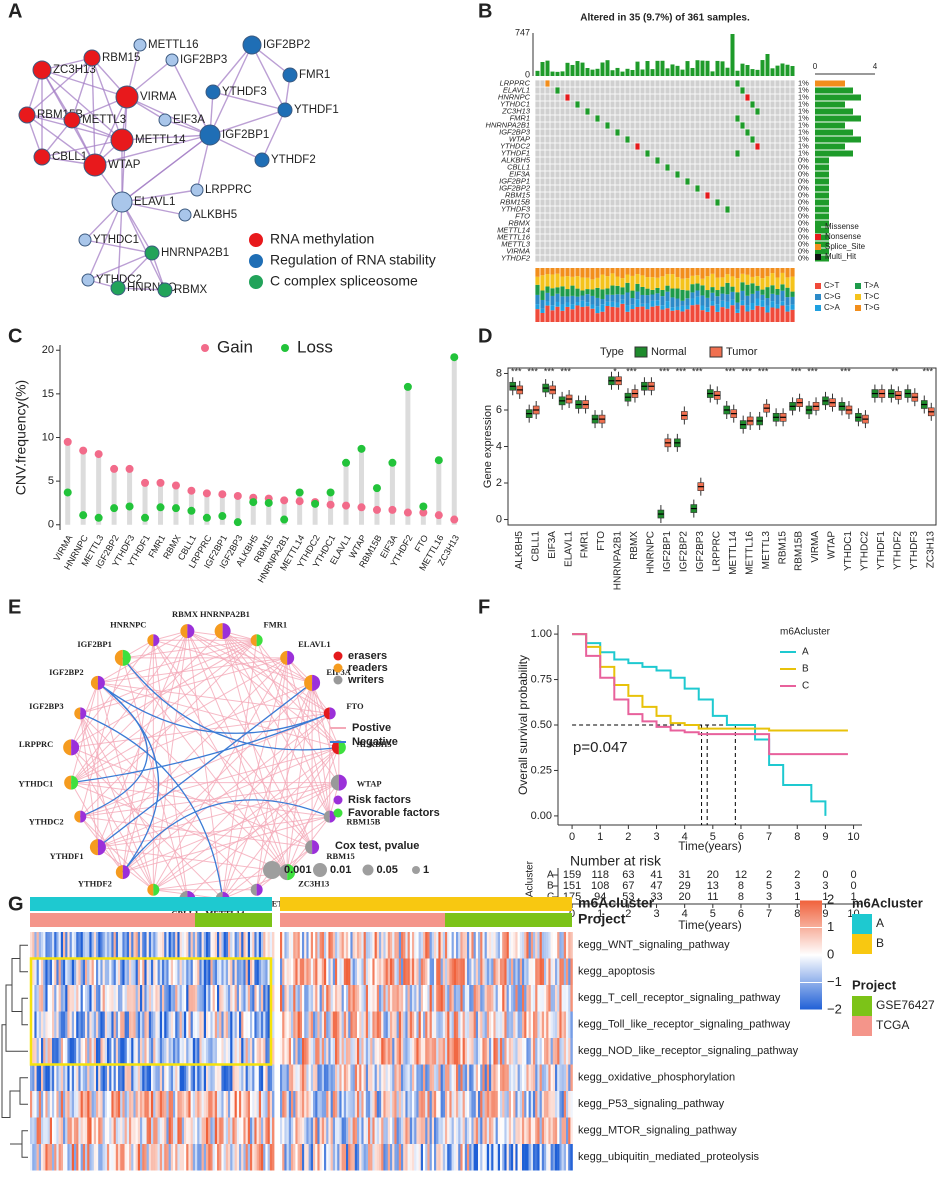 The image size is (941, 1183). What do you see at coordinates (128, 624) in the screenshot?
I see `node-label: HNRNPC` at bounding box center [128, 624].